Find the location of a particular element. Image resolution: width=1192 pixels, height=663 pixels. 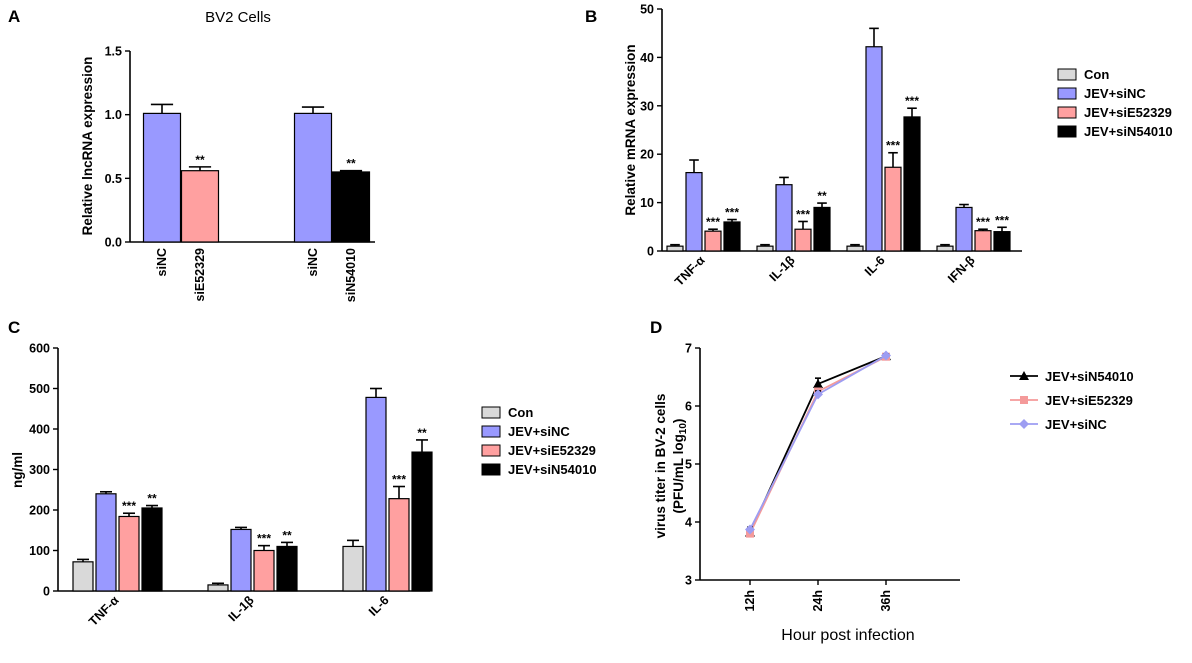

panel-c-legend-label: JEV+siNC is located at coordinates (539, 431).